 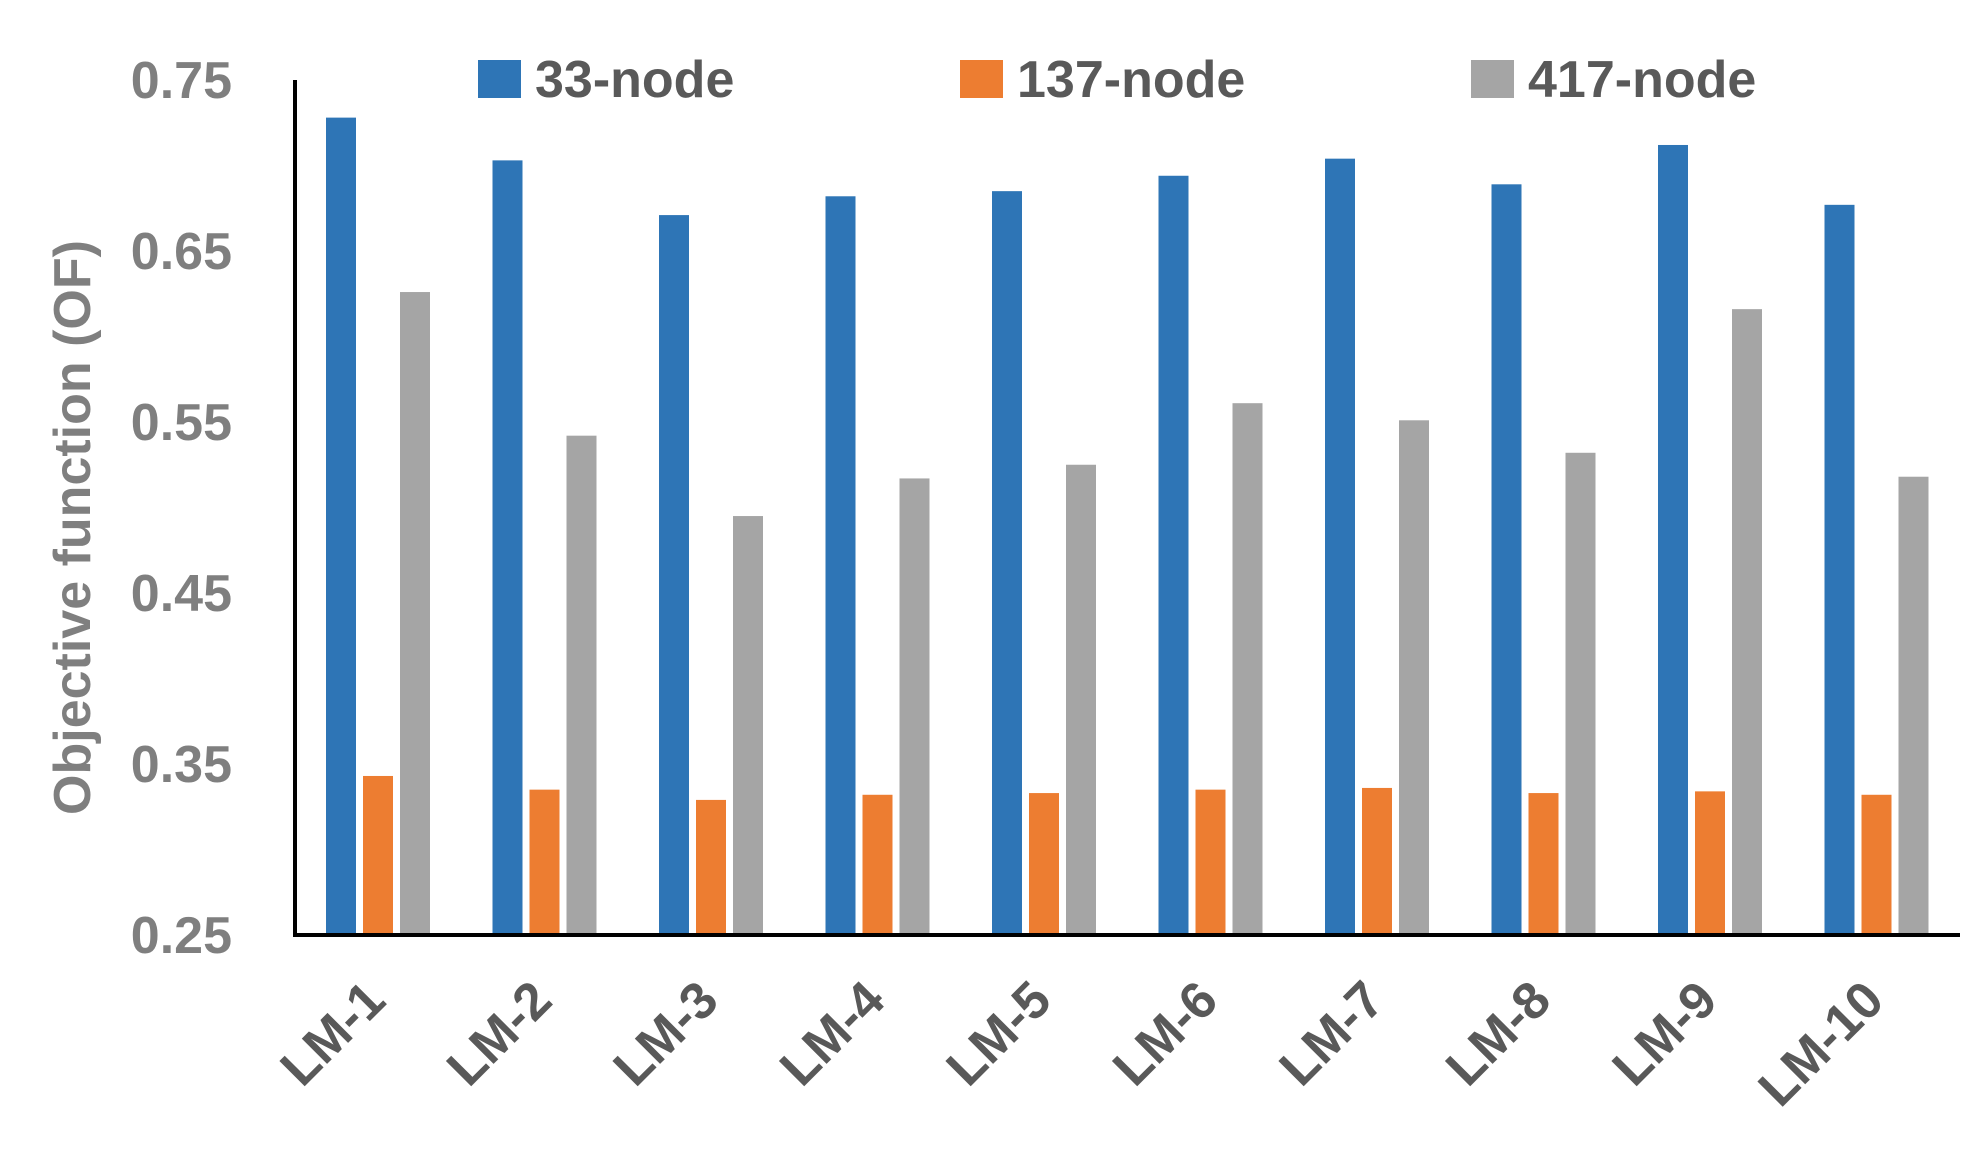 I want to click on y-axis-ticks: 0.25 0.35 0.45 0.55 0.65 0.75, so click(x=181, y=508).